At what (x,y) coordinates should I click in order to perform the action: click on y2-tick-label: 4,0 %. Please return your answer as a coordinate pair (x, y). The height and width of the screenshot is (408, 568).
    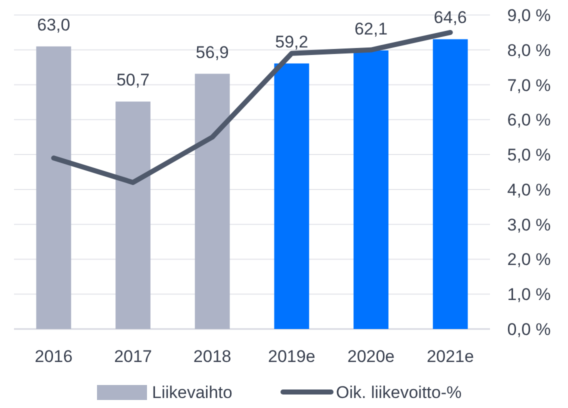
    Looking at the image, I should click on (529, 190).